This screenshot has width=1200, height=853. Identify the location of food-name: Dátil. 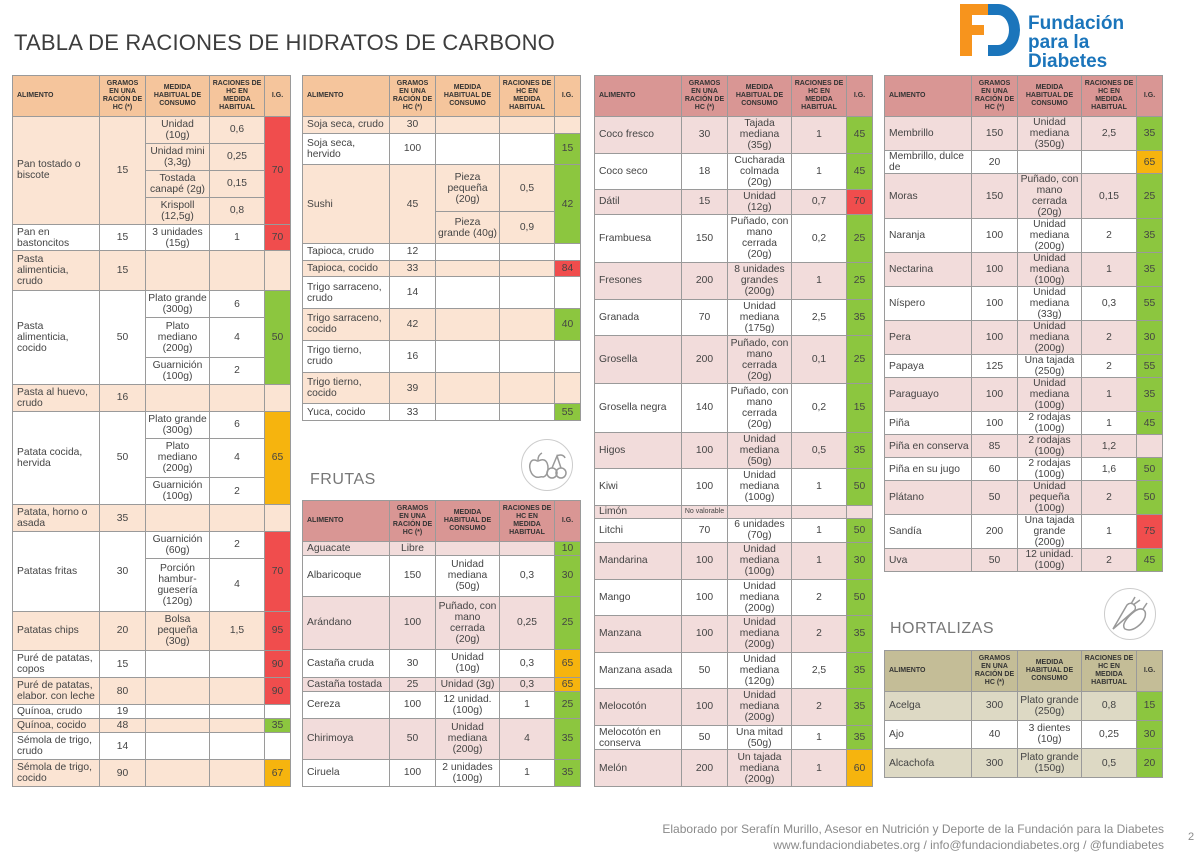
(638, 202).